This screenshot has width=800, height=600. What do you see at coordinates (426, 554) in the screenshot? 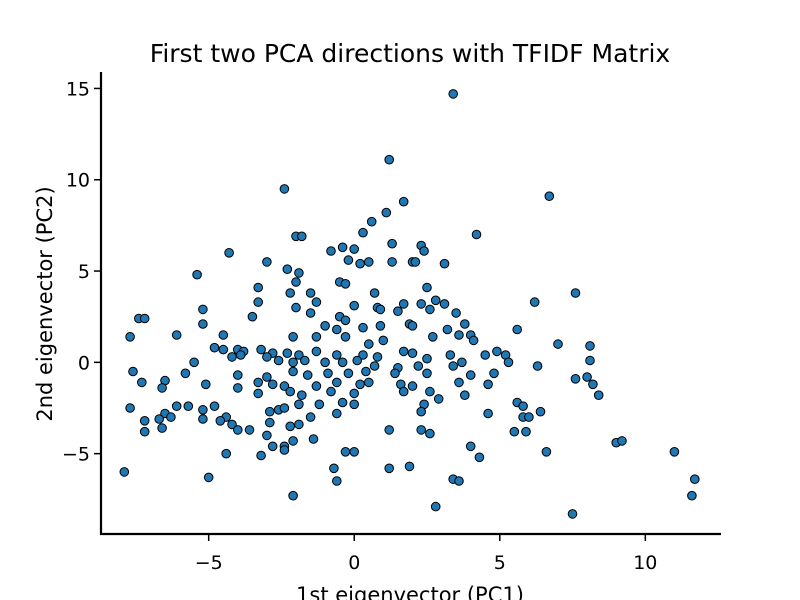
I see `x-ticks: −5 0 5 10` at bounding box center [426, 554].